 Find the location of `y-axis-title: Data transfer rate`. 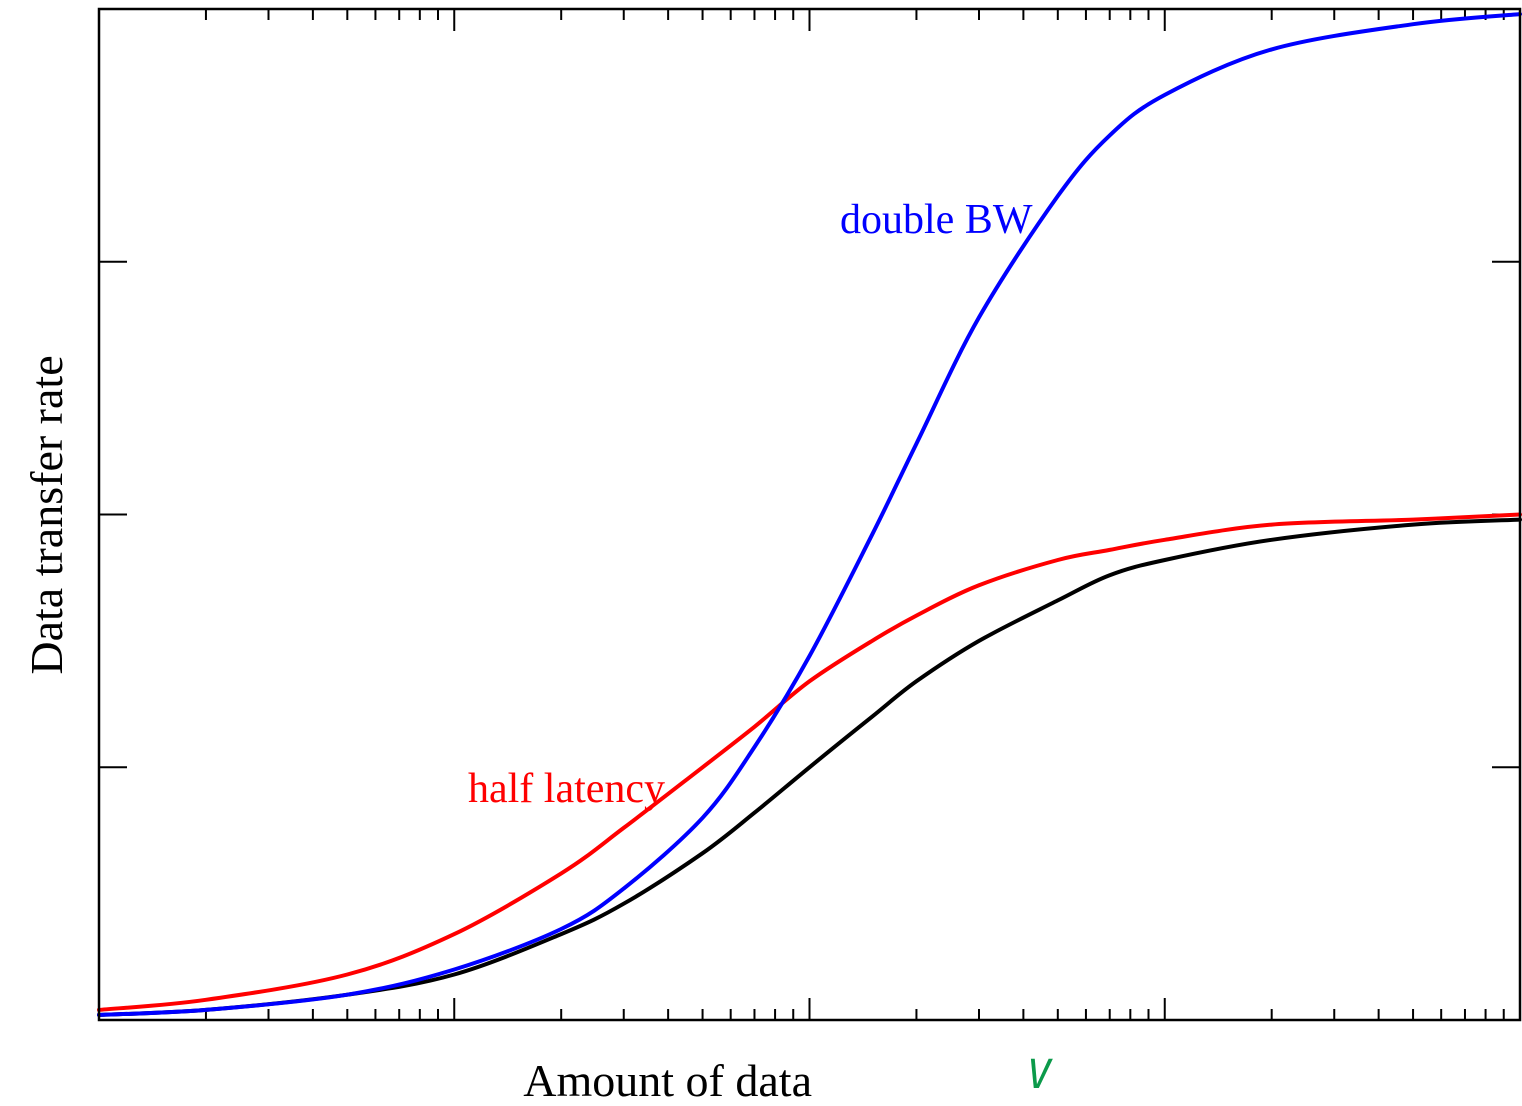

y-axis-title: Data transfer rate is located at coordinates (46, 514).